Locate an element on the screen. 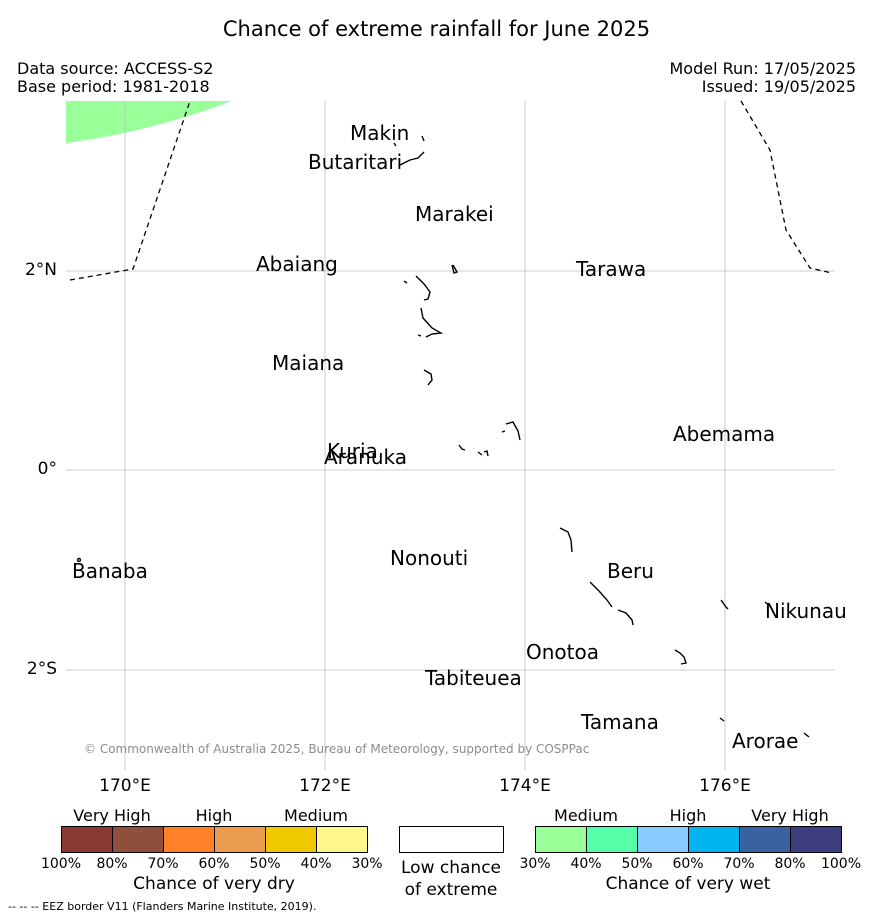 This screenshot has height=919, width=873. low-chance-swatch is located at coordinates (451, 839).